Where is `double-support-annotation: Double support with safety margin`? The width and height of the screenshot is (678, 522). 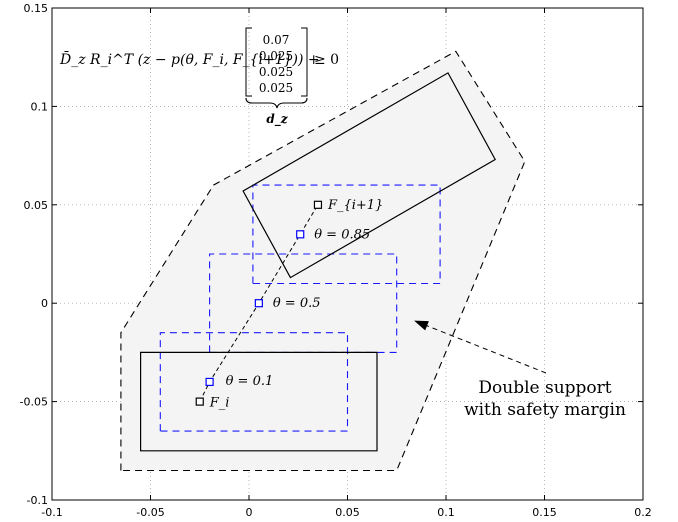
double-support-annotation: Double support with safety margin is located at coordinates (520, 370).